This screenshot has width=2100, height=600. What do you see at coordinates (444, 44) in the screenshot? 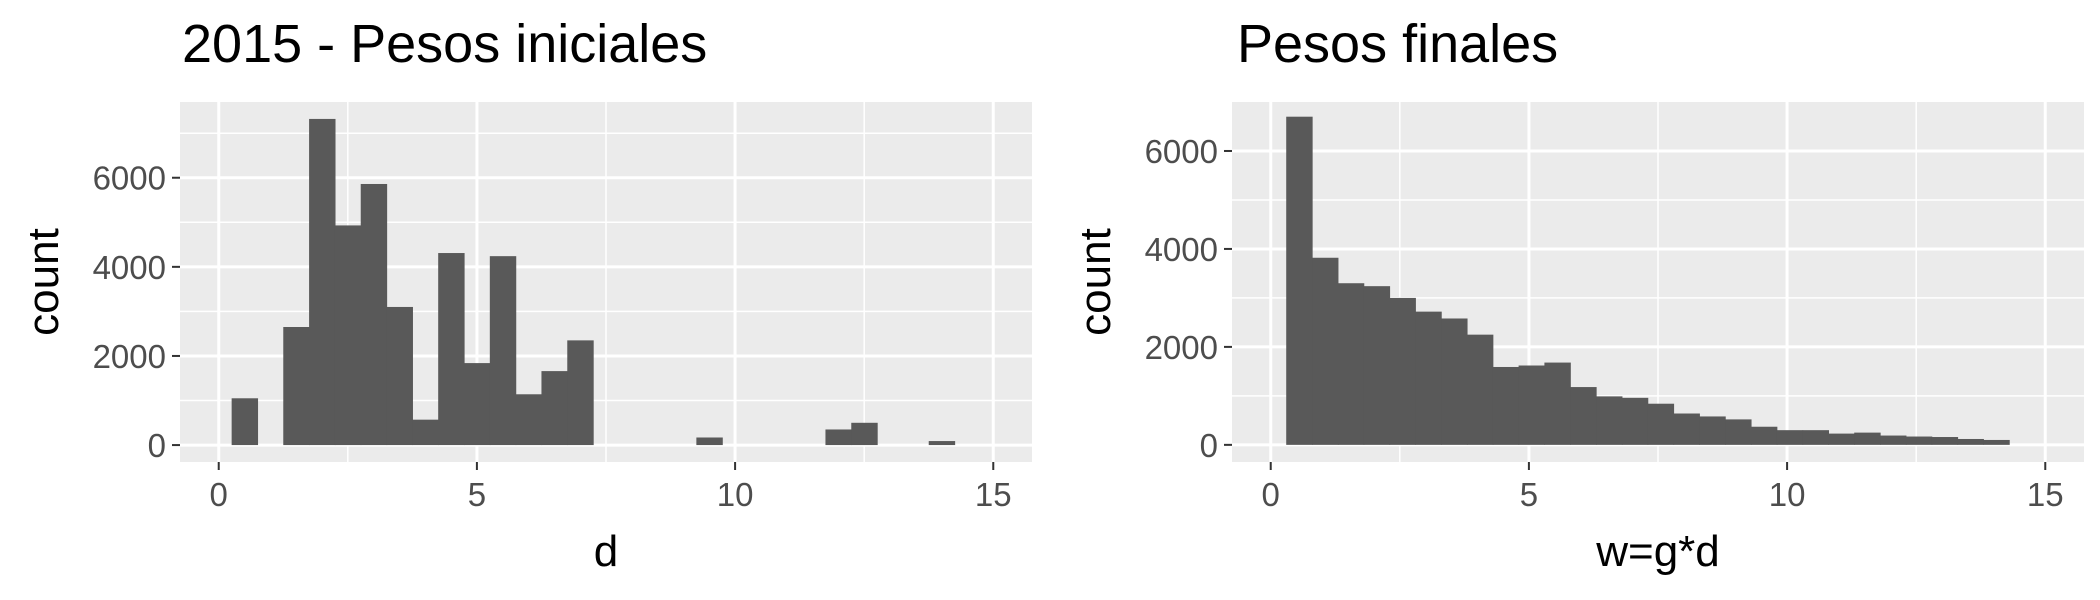
I see `chart-title: 2015 - Pesos iniciales` at bounding box center [444, 44].